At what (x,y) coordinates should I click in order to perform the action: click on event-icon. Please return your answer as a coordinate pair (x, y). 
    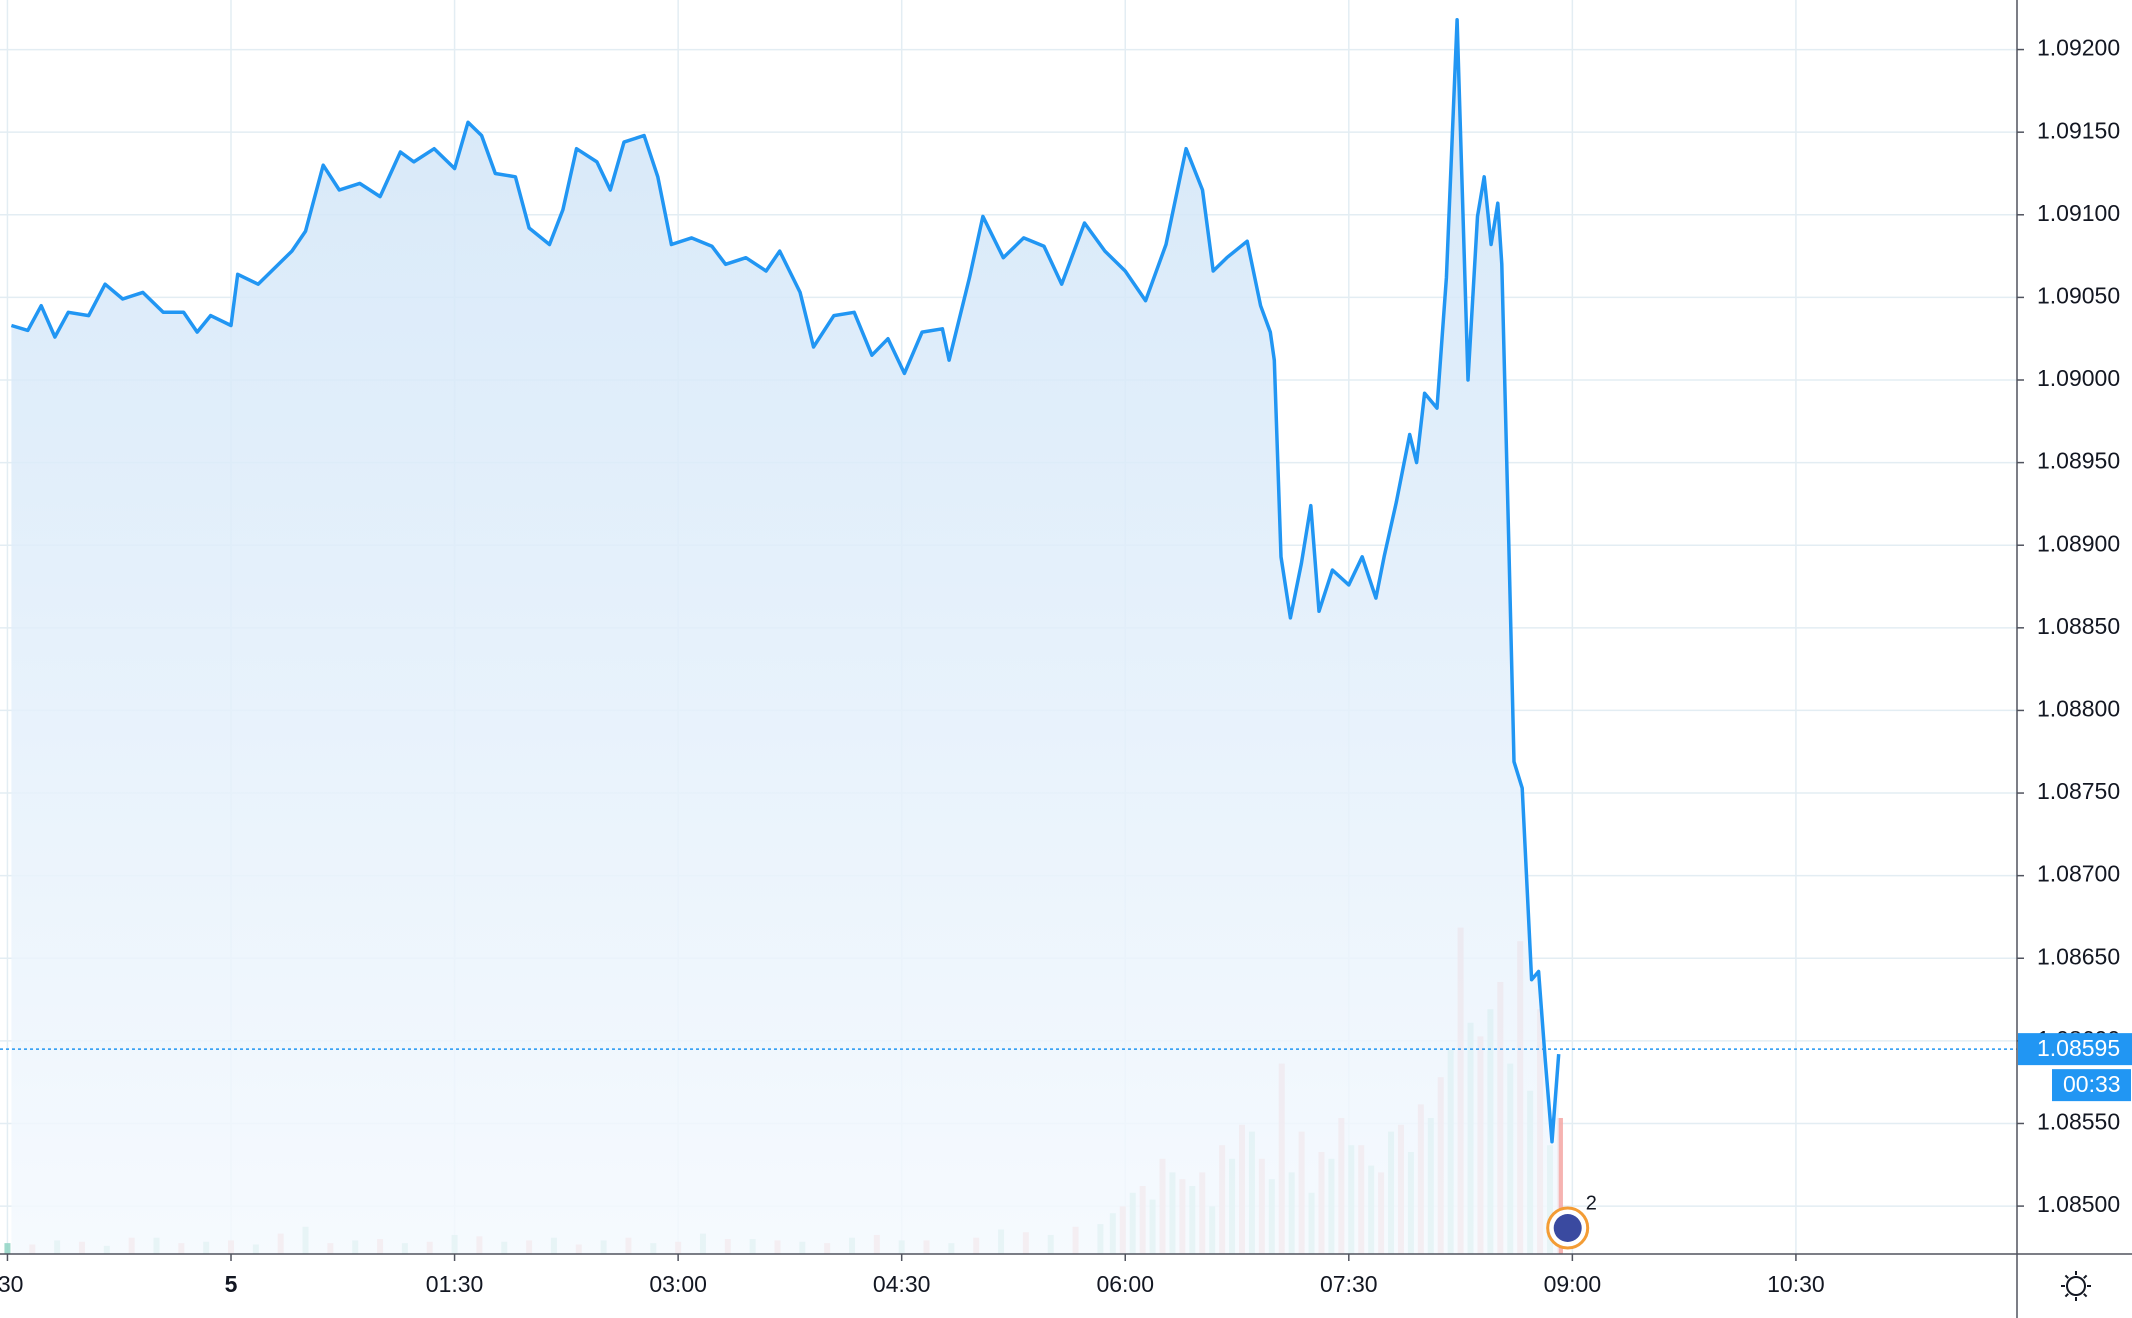
    Looking at the image, I should click on (1567, 1228).